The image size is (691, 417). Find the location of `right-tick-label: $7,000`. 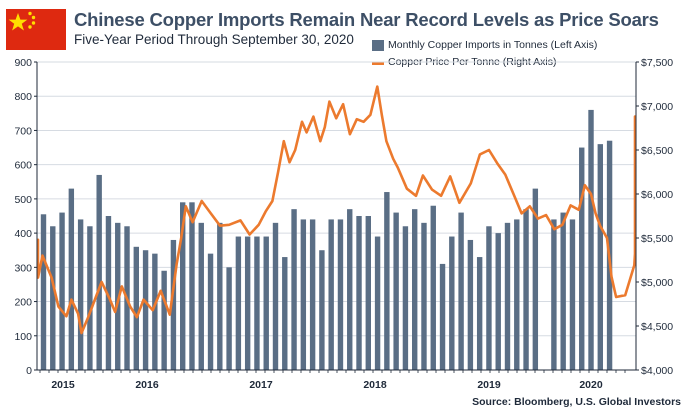

right-tick-label: $7,000 is located at coordinates (657, 107).